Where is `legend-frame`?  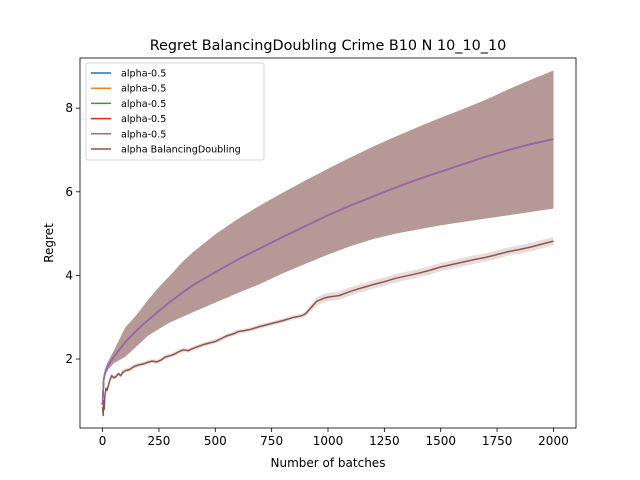 legend-frame is located at coordinates (175, 111).